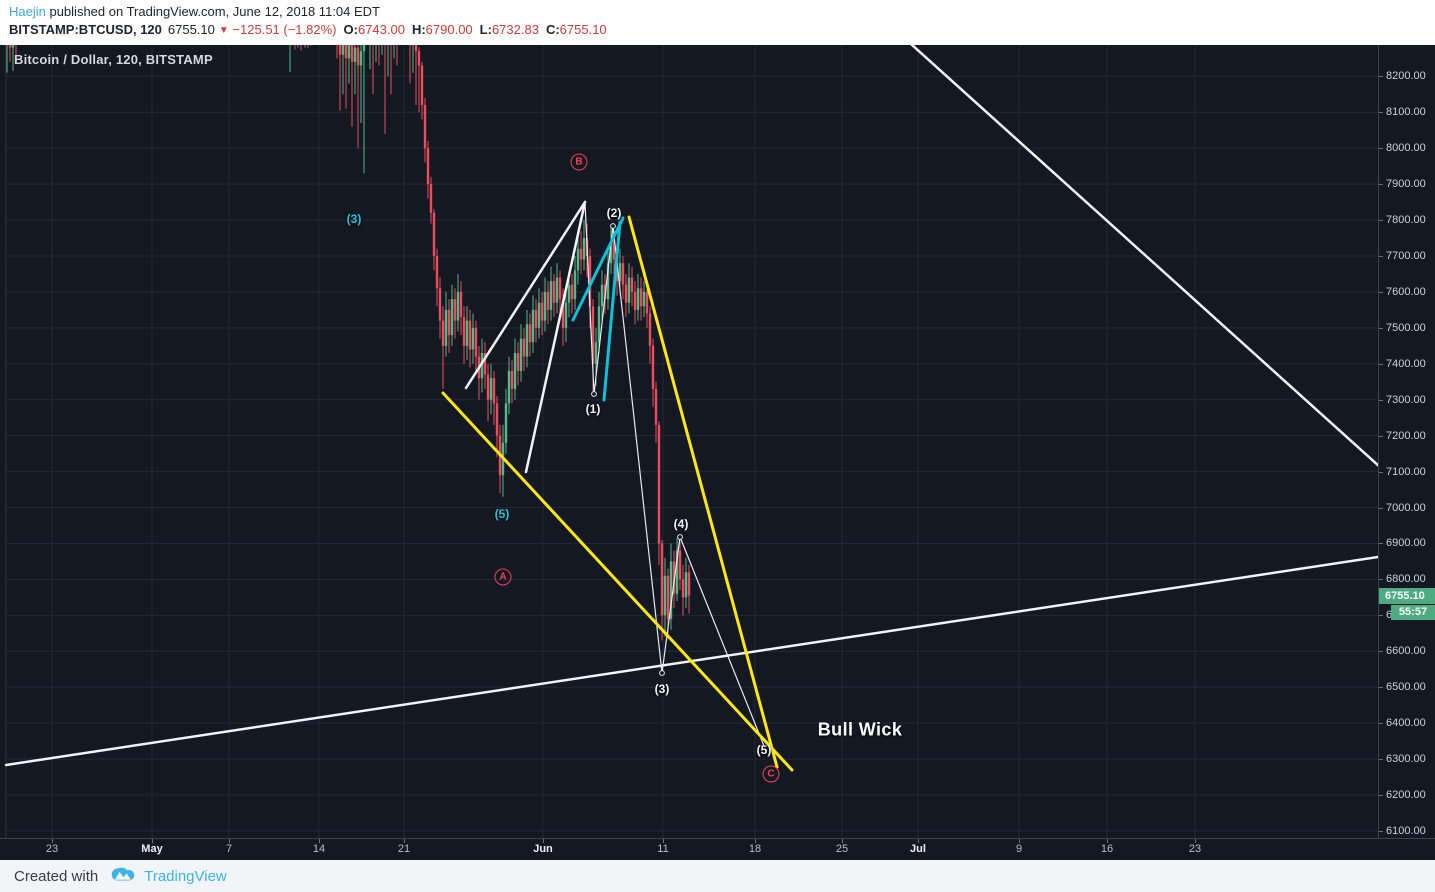 This screenshot has height=892, width=1435. I want to click on time-axis-label: May, so click(152, 849).